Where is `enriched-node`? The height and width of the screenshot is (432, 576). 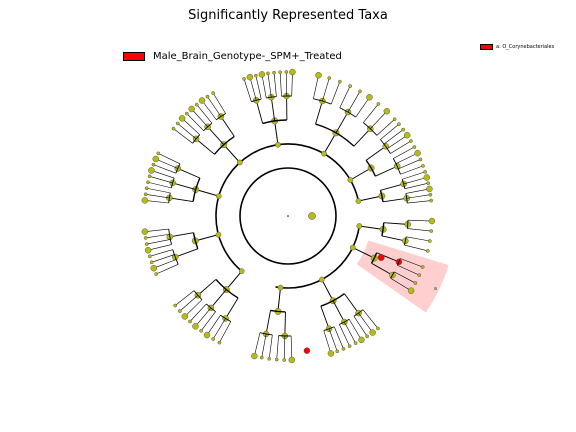
enriched-node is located at coordinates (381, 257).